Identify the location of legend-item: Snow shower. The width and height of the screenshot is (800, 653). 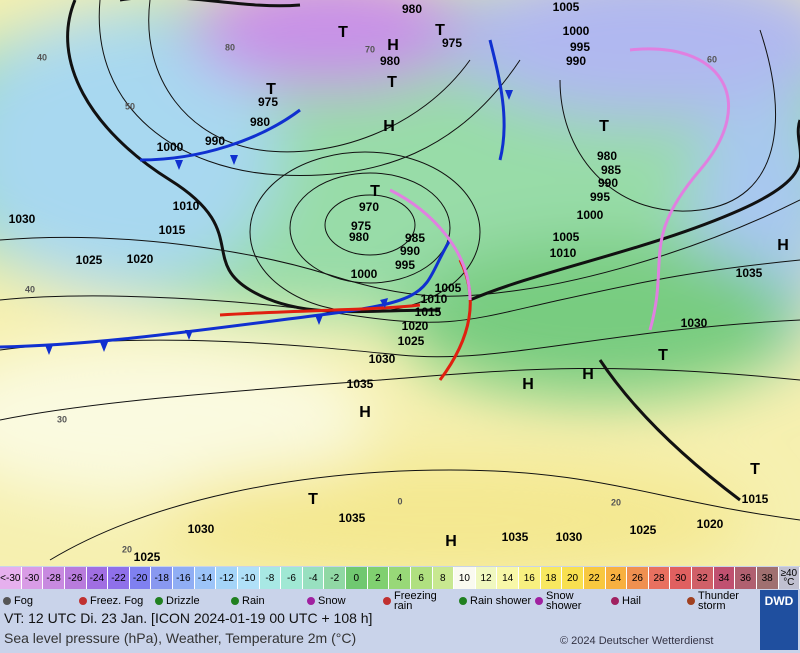
(570, 601).